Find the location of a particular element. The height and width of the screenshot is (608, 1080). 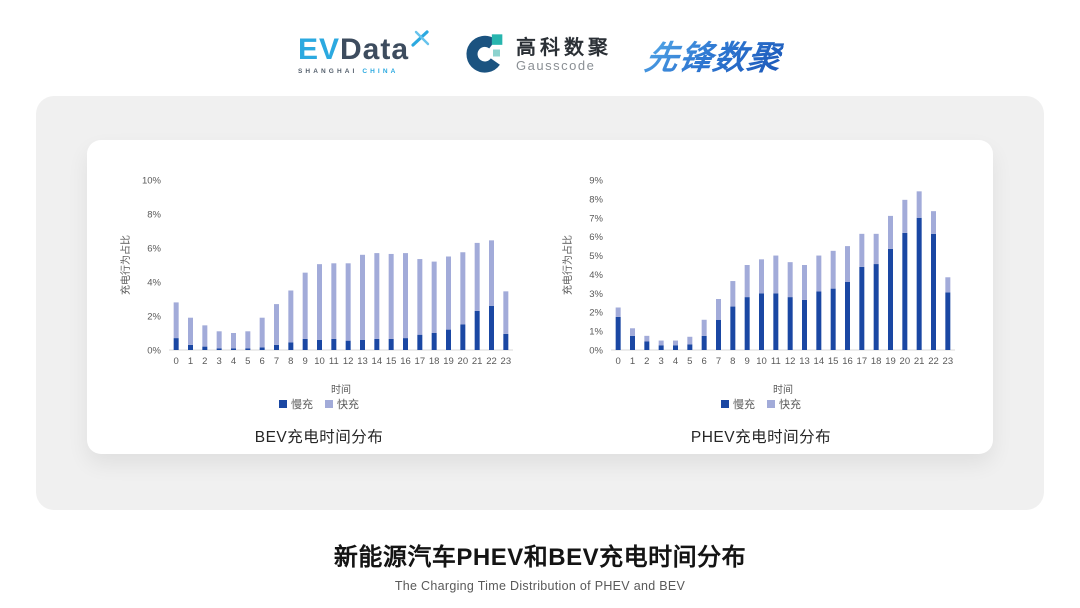

bev-chart-legend: 慢充 快充 is located at coordinates (319, 404).